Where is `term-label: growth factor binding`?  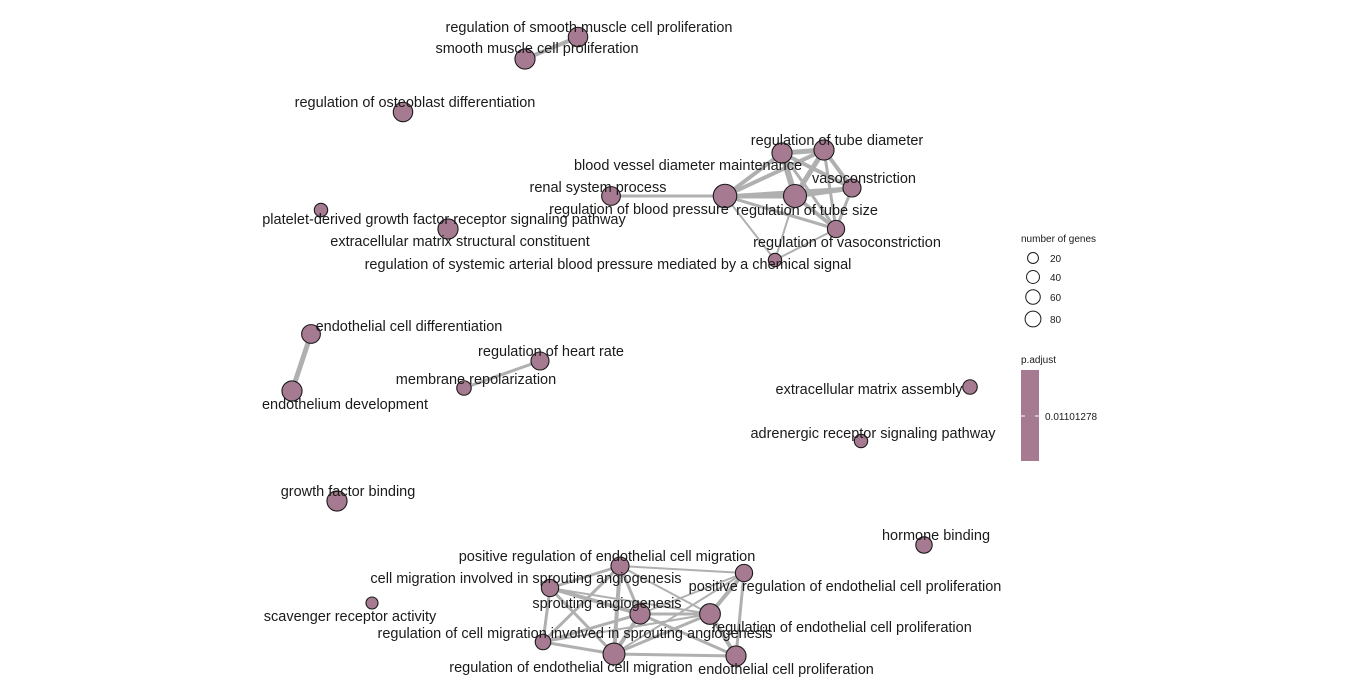
term-label: growth factor binding is located at coordinates (348, 492).